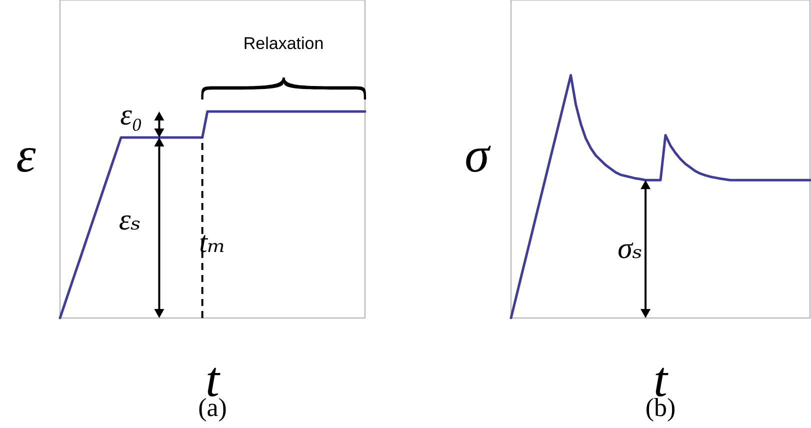 Image resolution: width=811 pixels, height=428 pixels. What do you see at coordinates (630, 249) in the screenshot?
I see `annotation: σₛ` at bounding box center [630, 249].